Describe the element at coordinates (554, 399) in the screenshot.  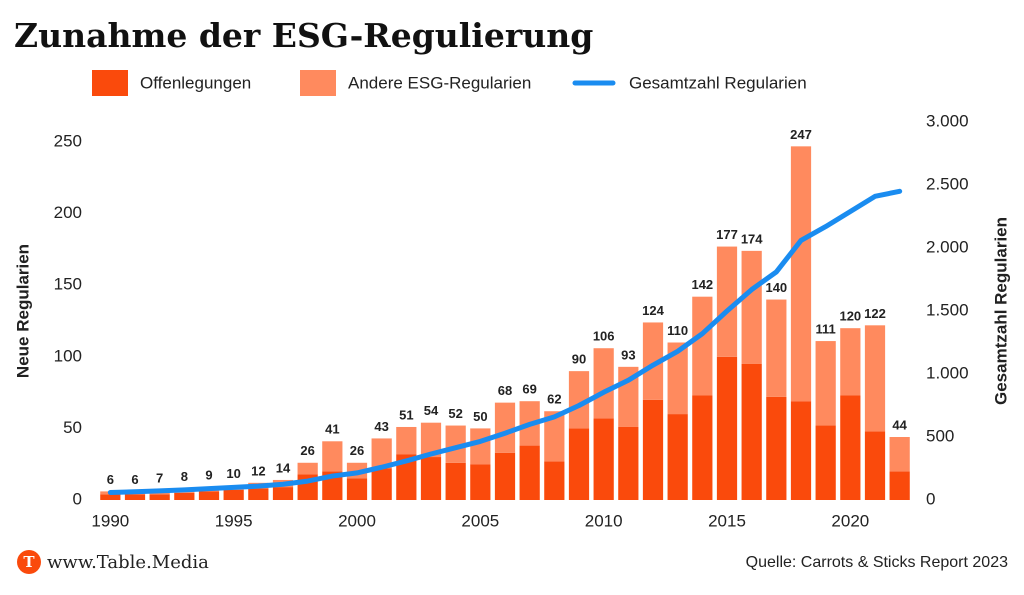
I see `value-label: 62` at that location.